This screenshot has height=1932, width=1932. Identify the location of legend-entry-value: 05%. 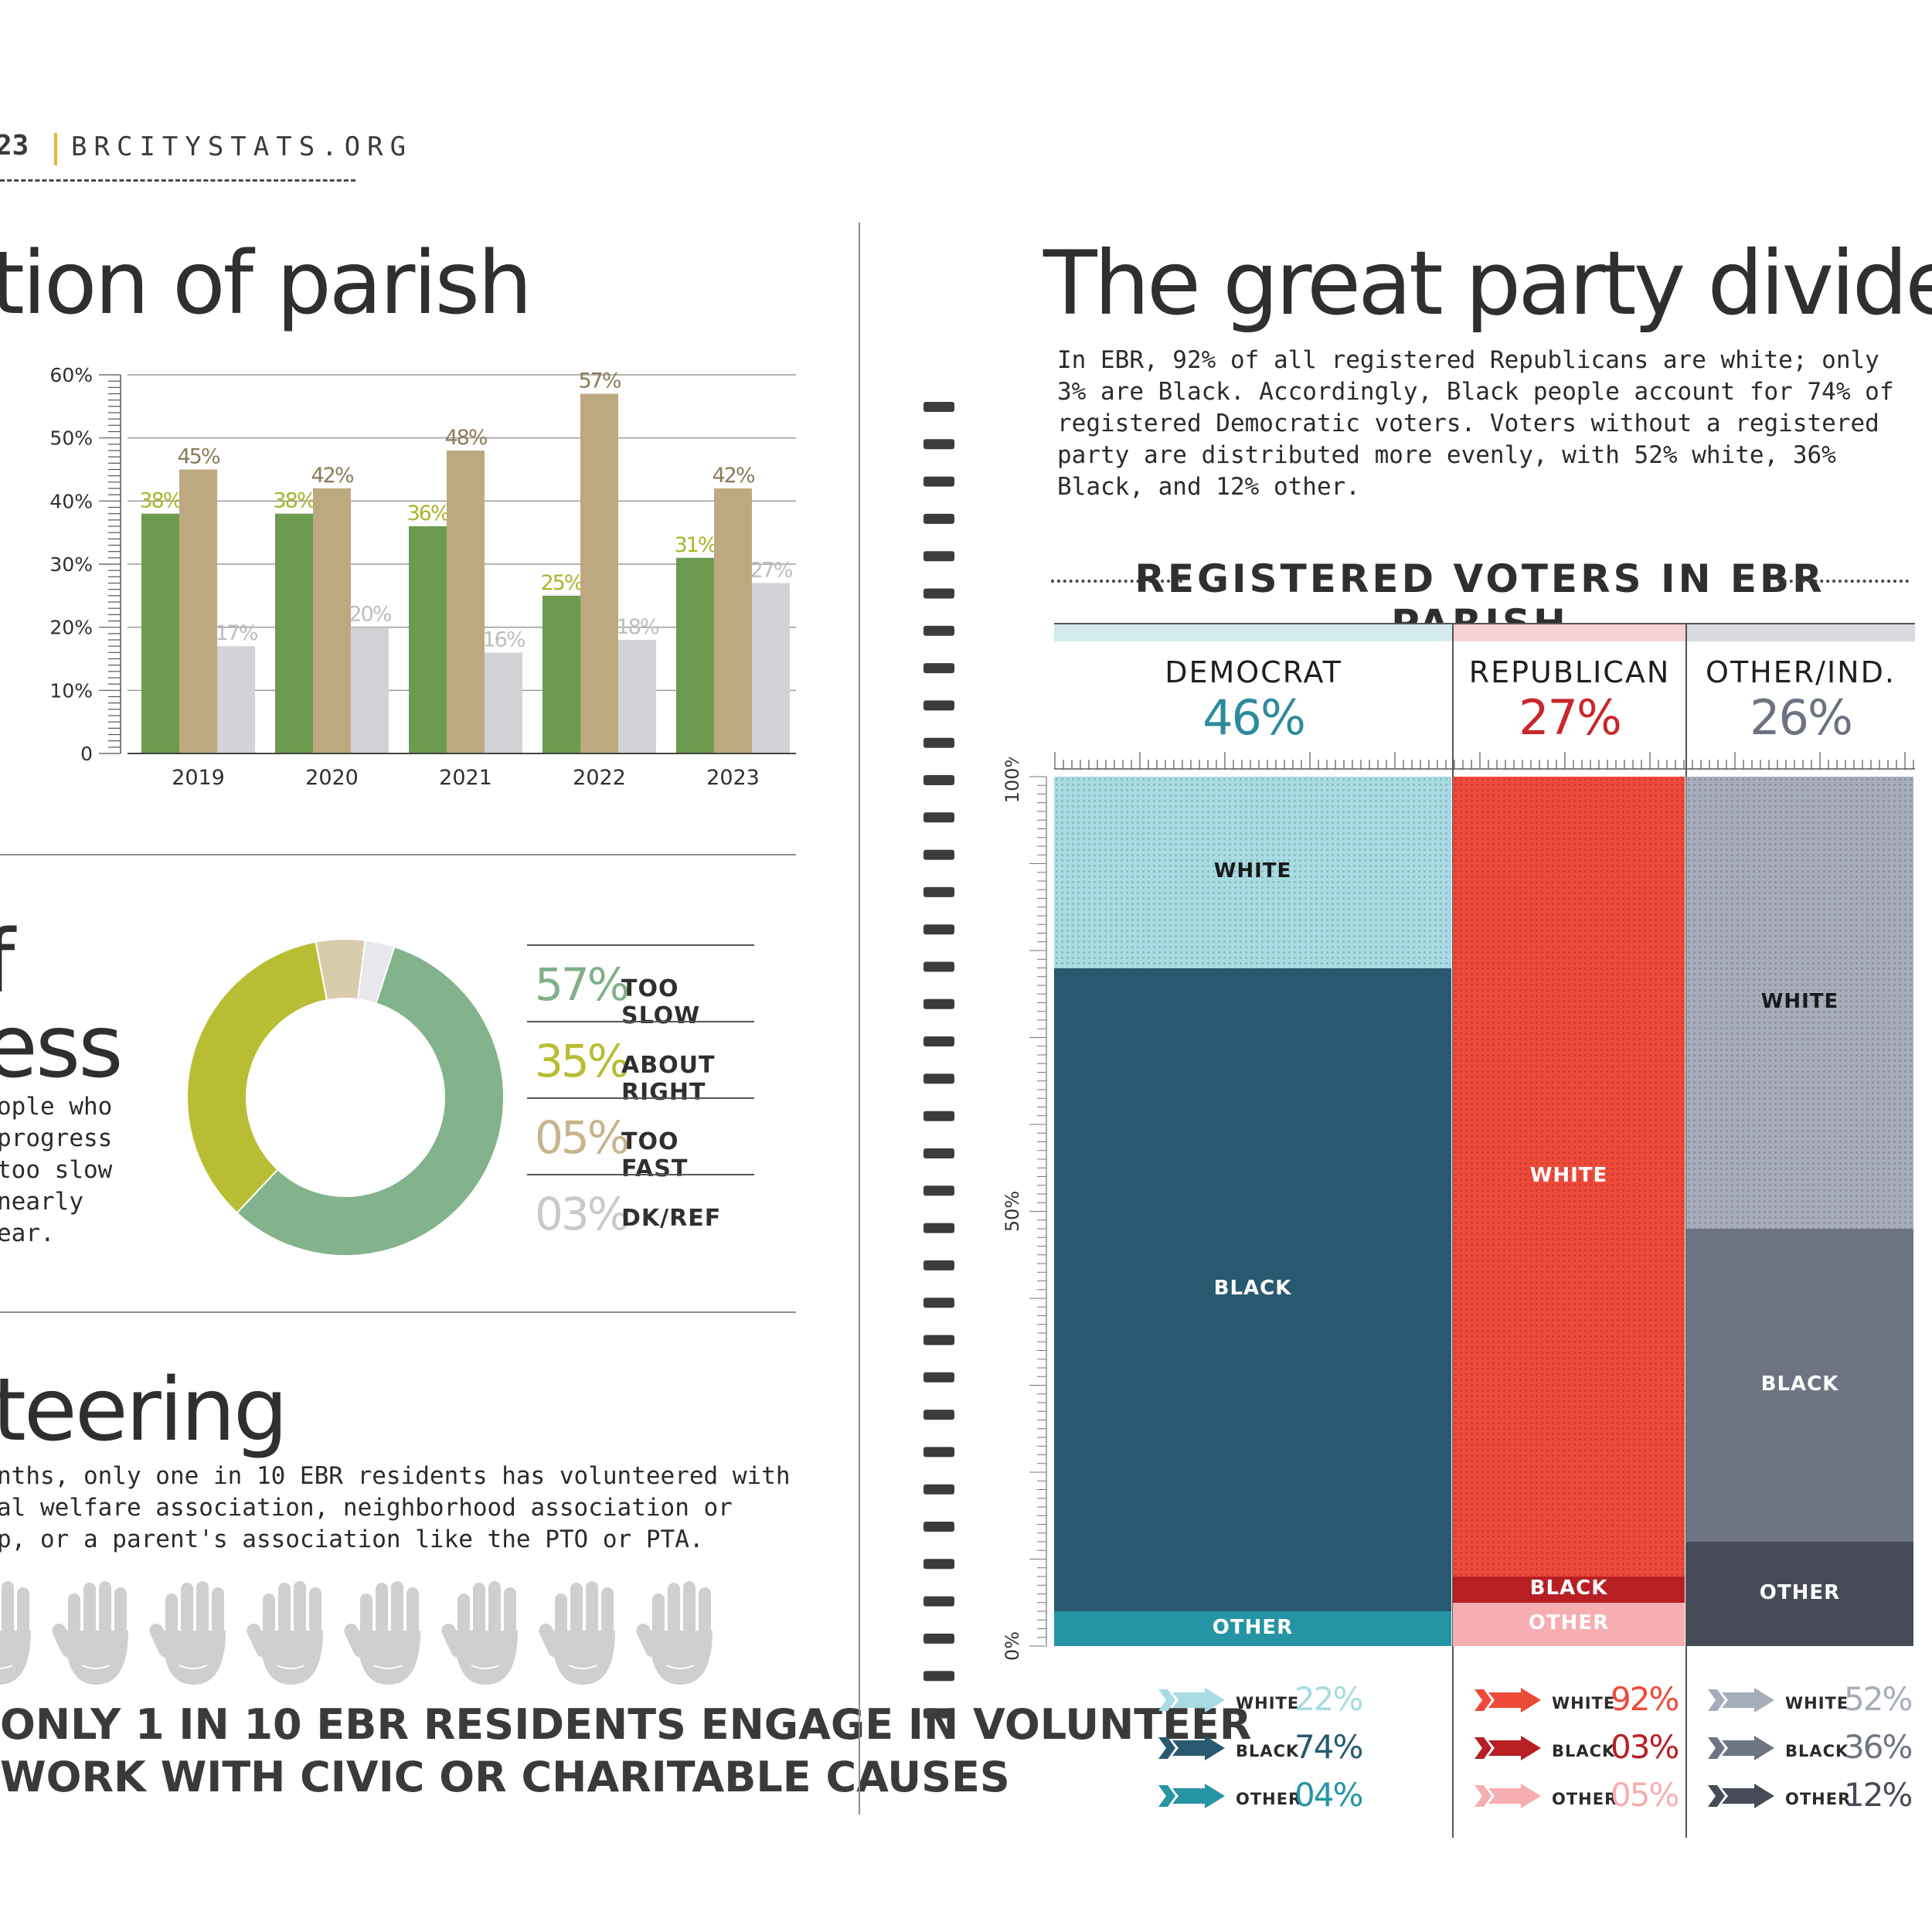
(1645, 1795).